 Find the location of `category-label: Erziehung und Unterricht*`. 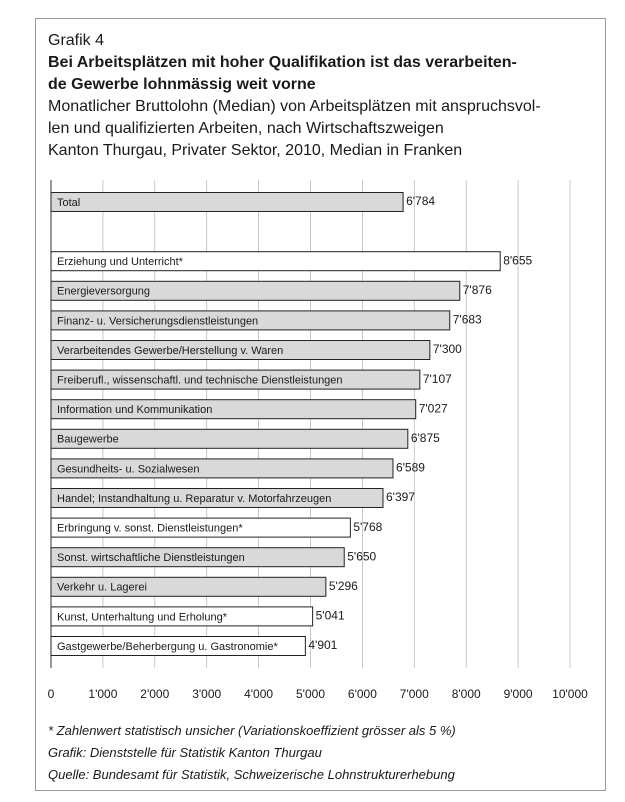

category-label: Erziehung und Unterricht* is located at coordinates (120, 262).